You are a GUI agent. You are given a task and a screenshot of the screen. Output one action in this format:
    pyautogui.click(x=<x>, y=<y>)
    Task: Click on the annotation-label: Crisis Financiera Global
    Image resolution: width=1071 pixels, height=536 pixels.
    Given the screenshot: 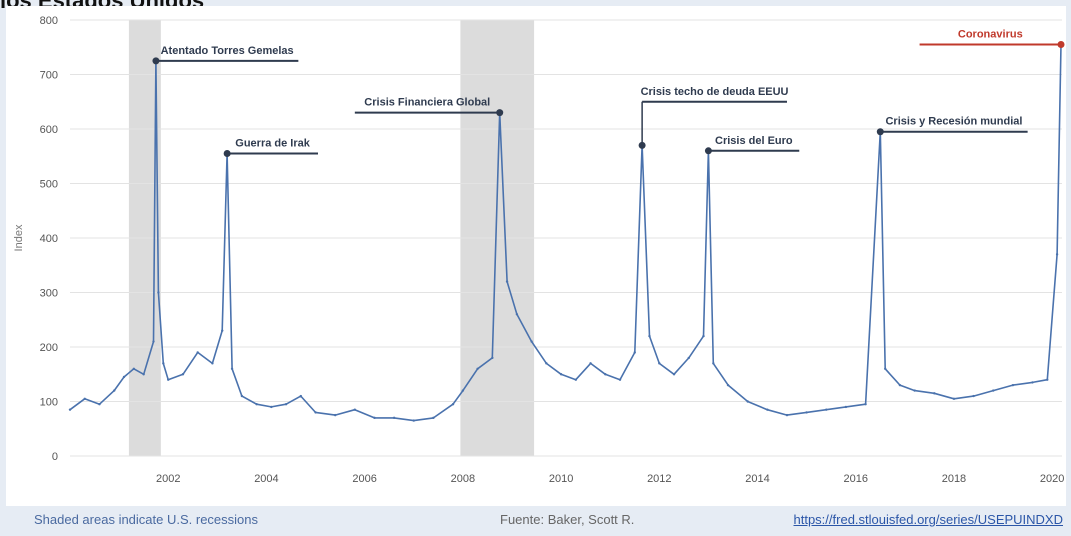 What is the action you would take?
    pyautogui.click(x=427, y=103)
    